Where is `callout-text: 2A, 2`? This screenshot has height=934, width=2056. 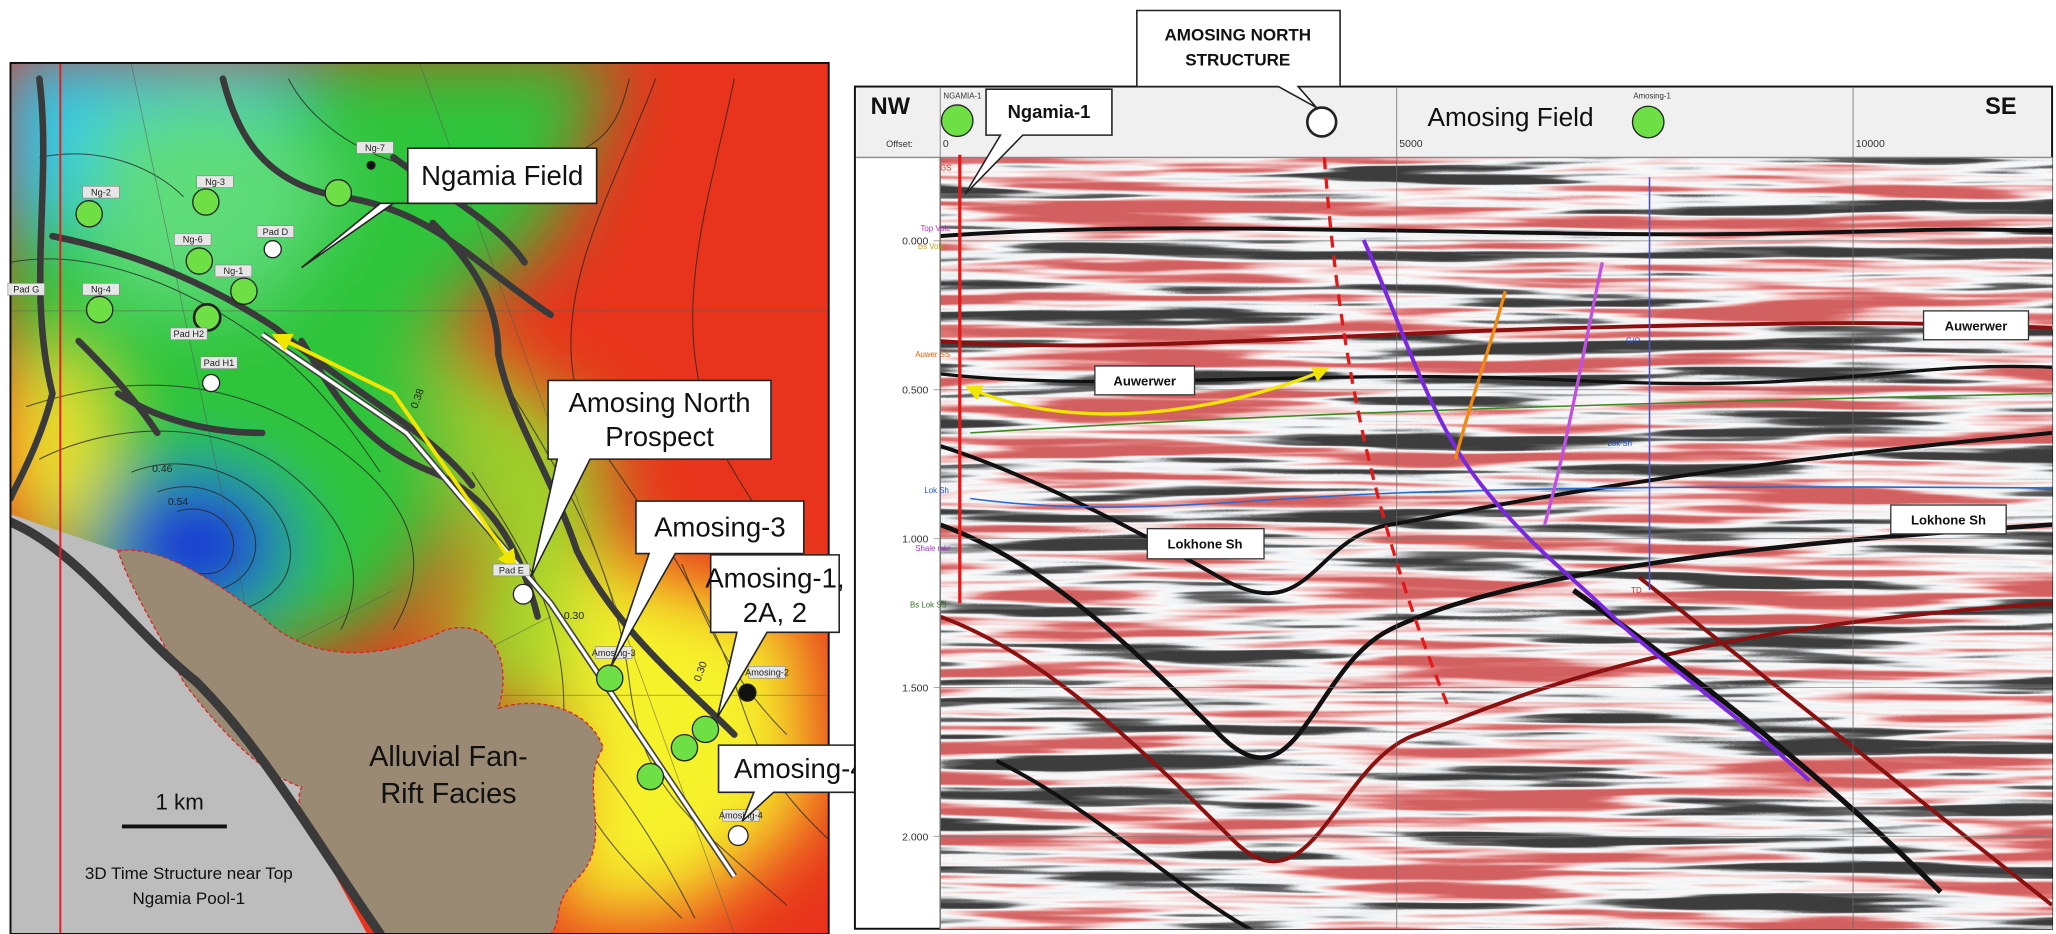
callout-text: 2A, 2 is located at coordinates (775, 612).